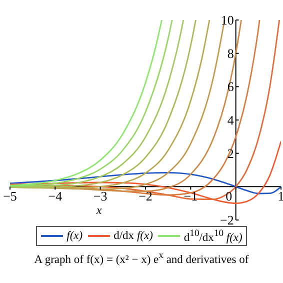 The height and width of the screenshot is (283, 283). I want to click on x-tick-label: −3, so click(100, 196).